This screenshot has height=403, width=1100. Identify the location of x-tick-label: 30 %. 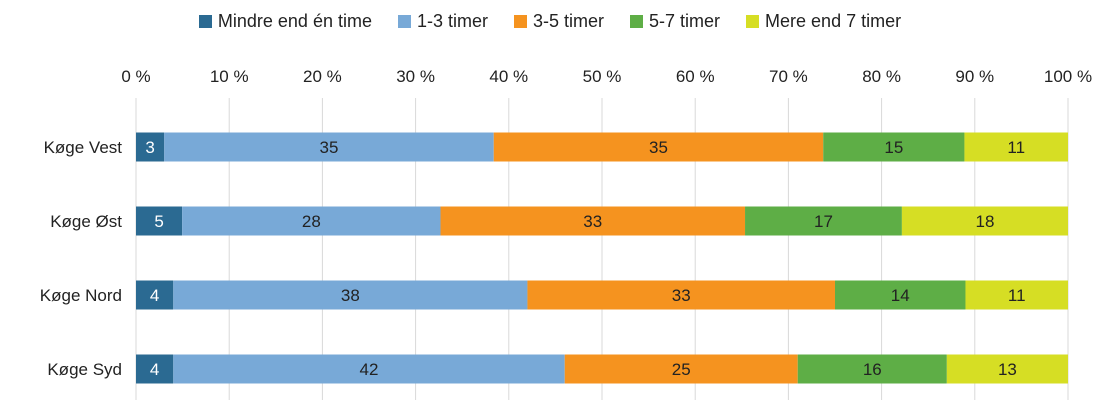
(415, 76).